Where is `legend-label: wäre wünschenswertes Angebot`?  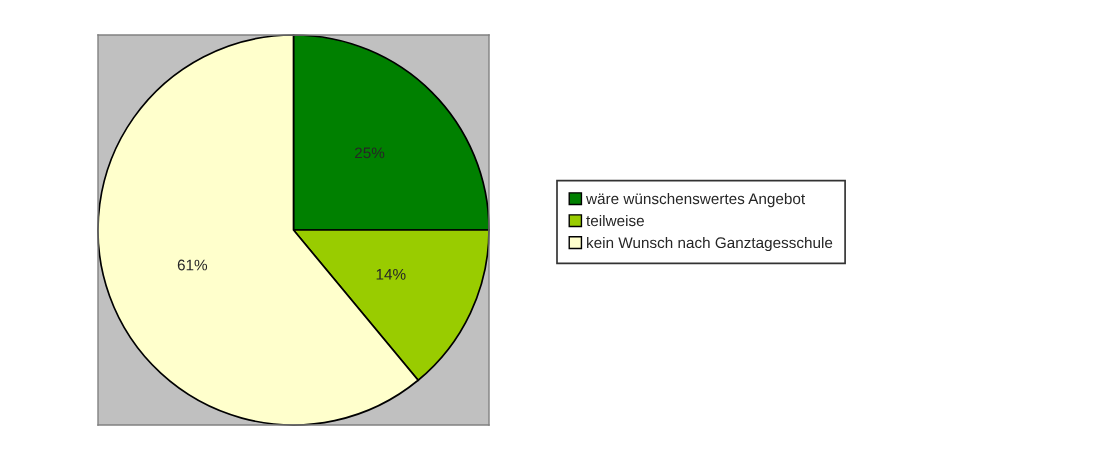 legend-label: wäre wünschenswertes Angebot is located at coordinates (696, 200).